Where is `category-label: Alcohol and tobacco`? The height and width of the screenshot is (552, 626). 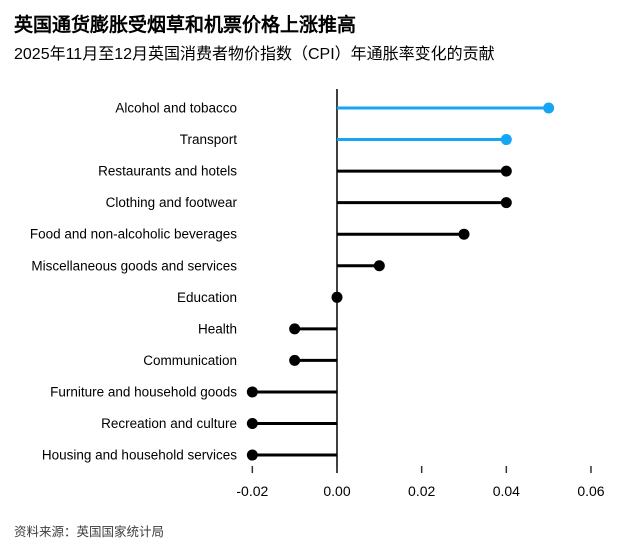 category-label: Alcohol and tobacco is located at coordinates (176, 108).